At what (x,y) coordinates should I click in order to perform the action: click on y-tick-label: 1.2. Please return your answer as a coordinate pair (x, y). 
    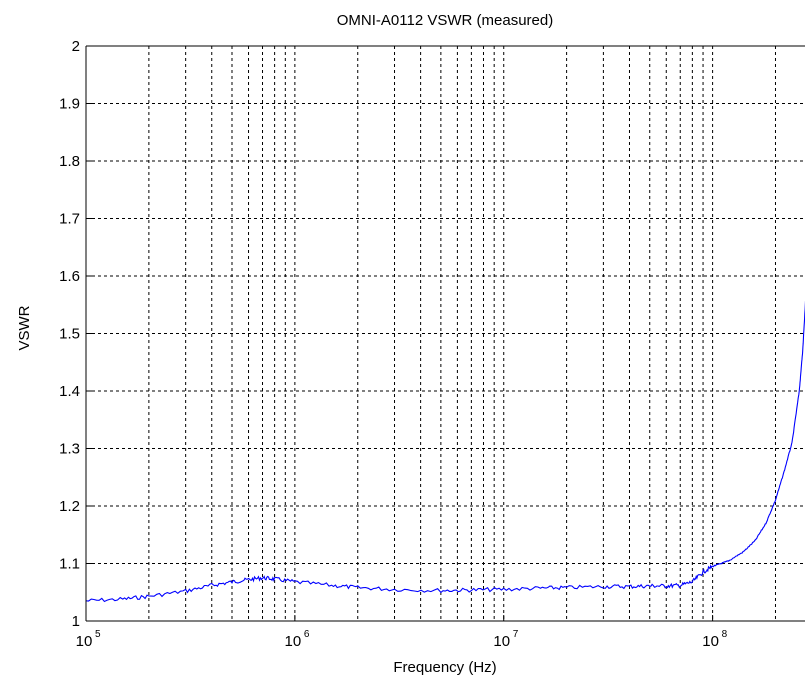
    Looking at the image, I should click on (69, 506).